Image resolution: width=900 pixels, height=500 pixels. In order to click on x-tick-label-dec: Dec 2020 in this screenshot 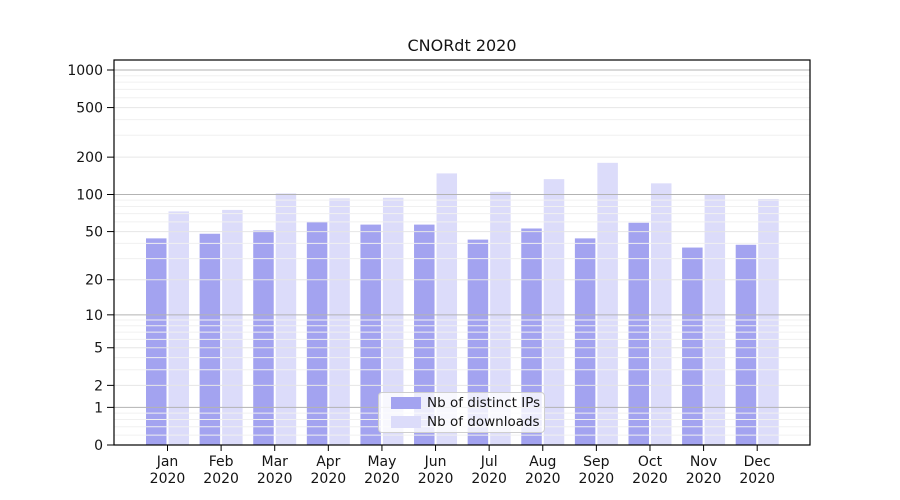, I will do `click(757, 470)`.